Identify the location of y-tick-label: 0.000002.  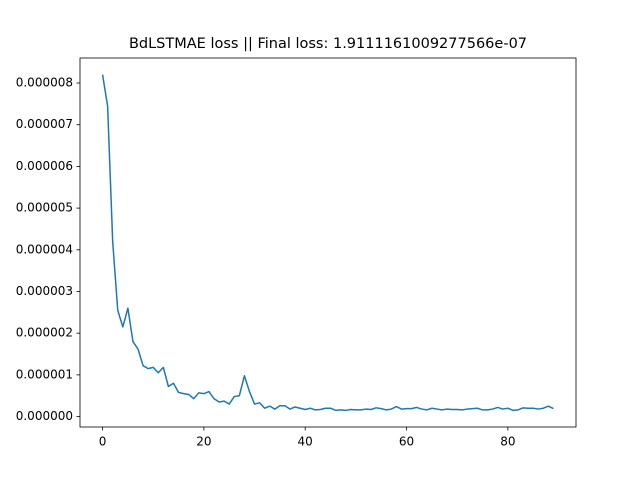
(44, 333).